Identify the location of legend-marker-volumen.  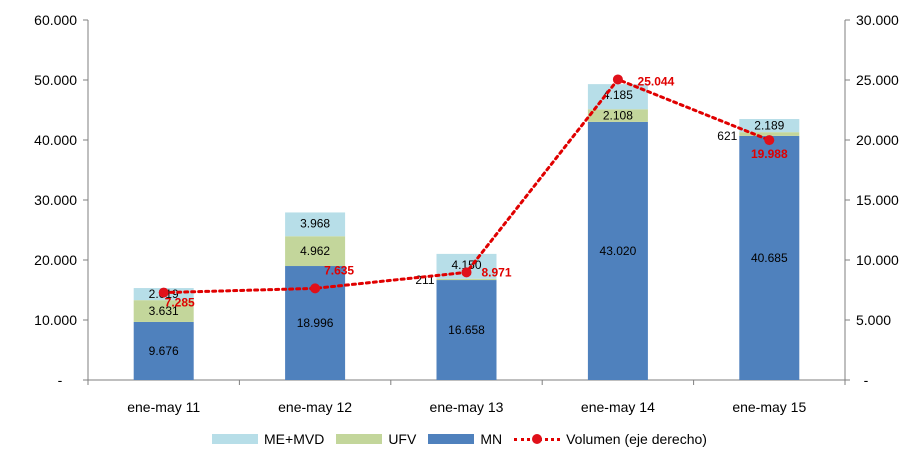
(537, 439).